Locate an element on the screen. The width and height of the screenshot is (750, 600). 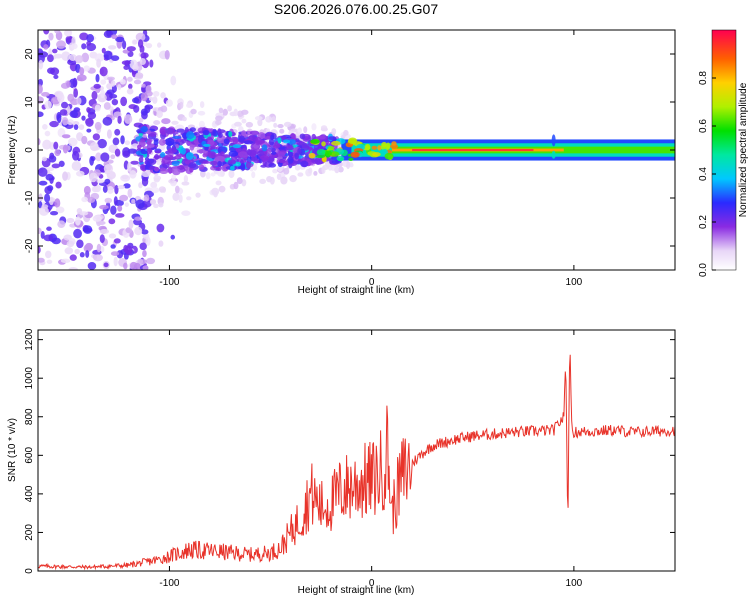
spectrogram-x-tick-label: -100 is located at coordinates (169, 282).